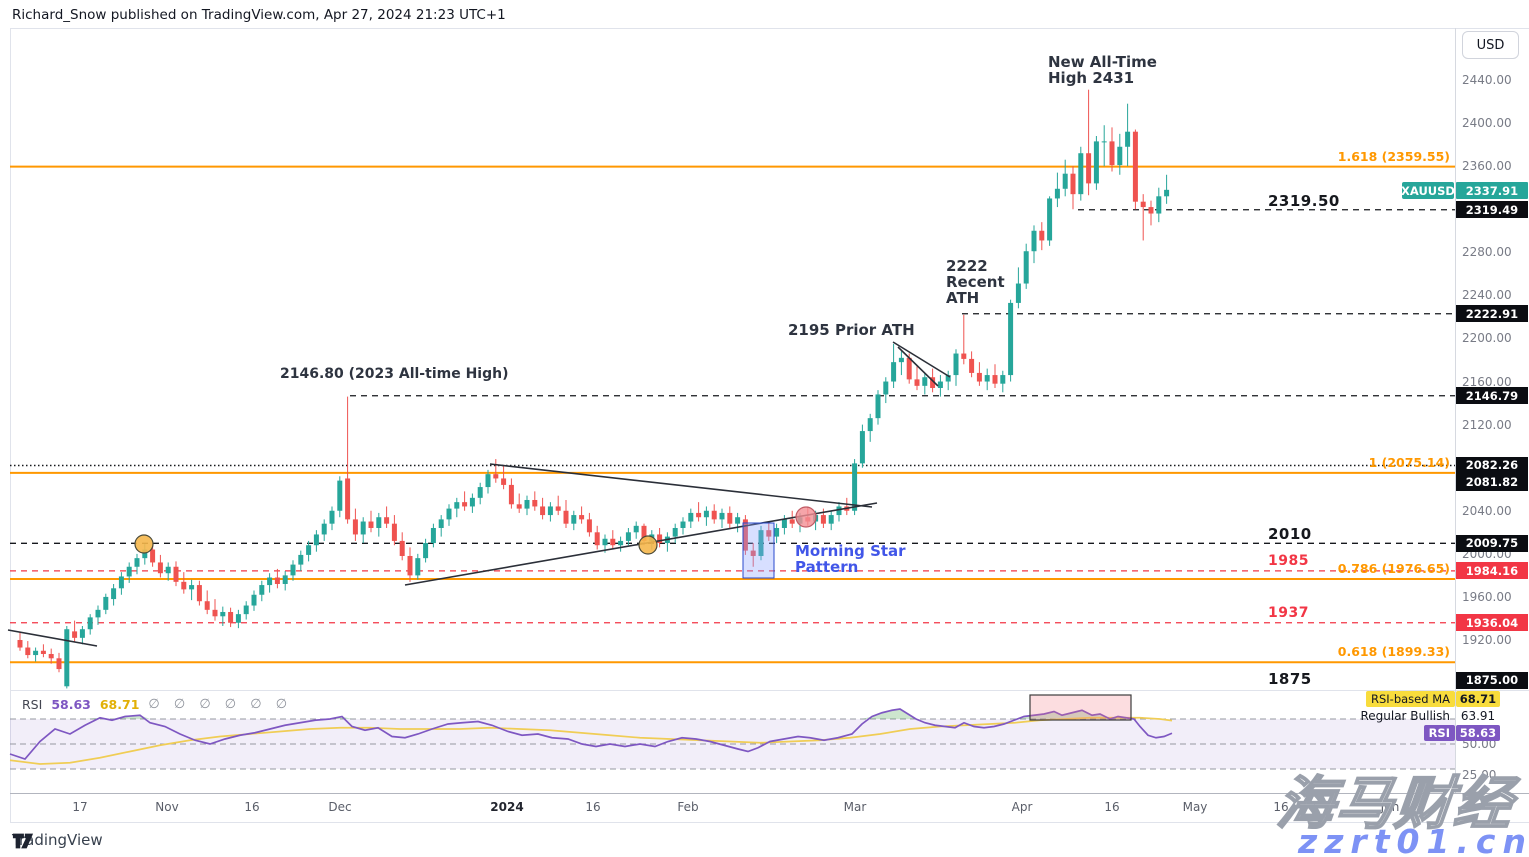  Describe the element at coordinates (23, 841) in the screenshot. I see `tradingview-logo-icon` at that location.